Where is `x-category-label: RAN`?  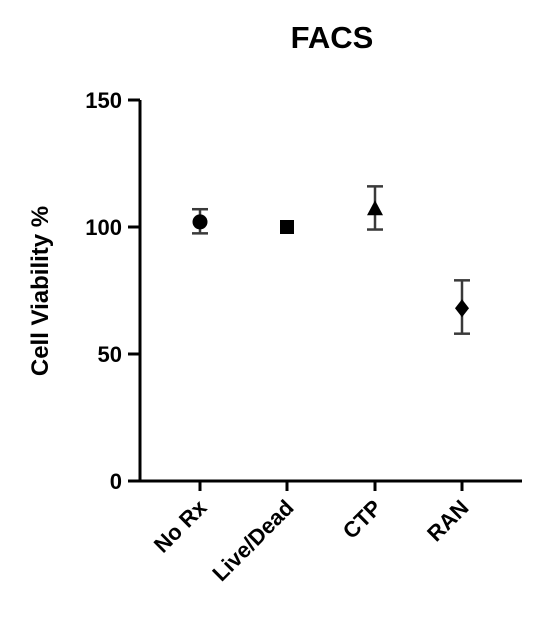 x-category-label: RAN is located at coordinates (447, 520).